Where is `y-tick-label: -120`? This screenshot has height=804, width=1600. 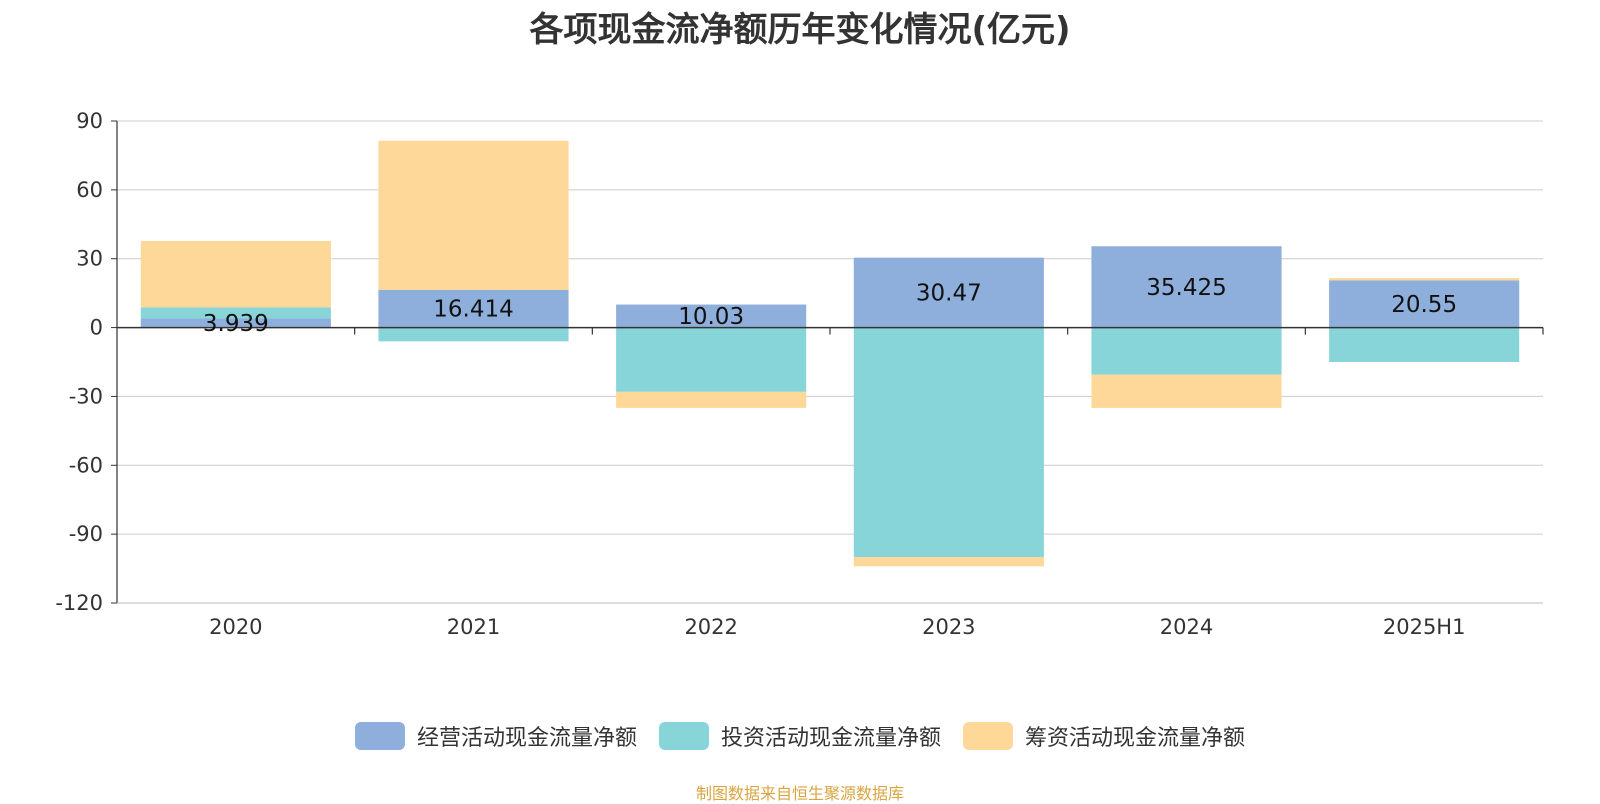 y-tick-label: -120 is located at coordinates (79, 603).